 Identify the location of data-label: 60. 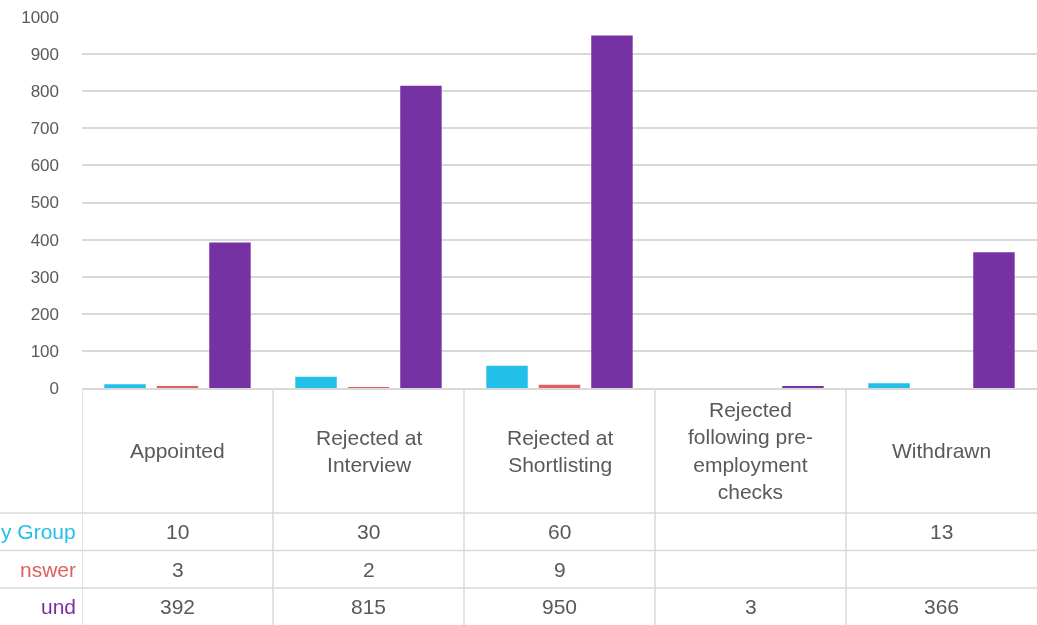
(560, 531).